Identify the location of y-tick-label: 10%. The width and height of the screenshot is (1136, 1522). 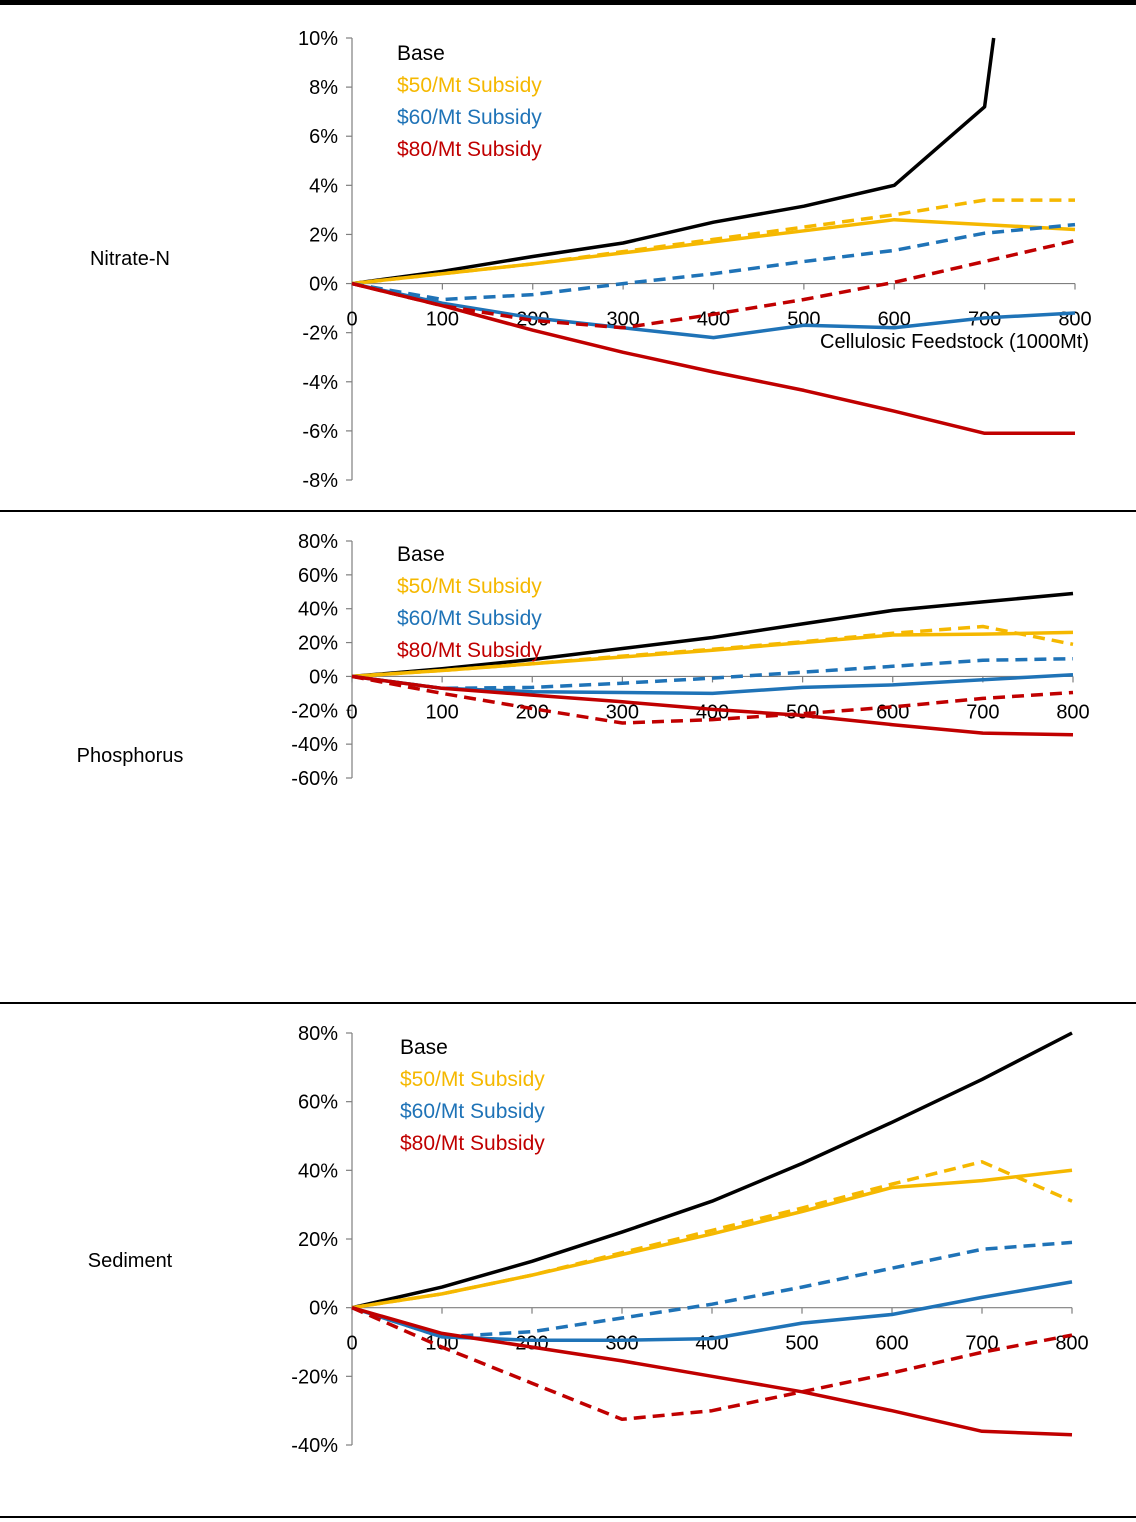
(318, 39).